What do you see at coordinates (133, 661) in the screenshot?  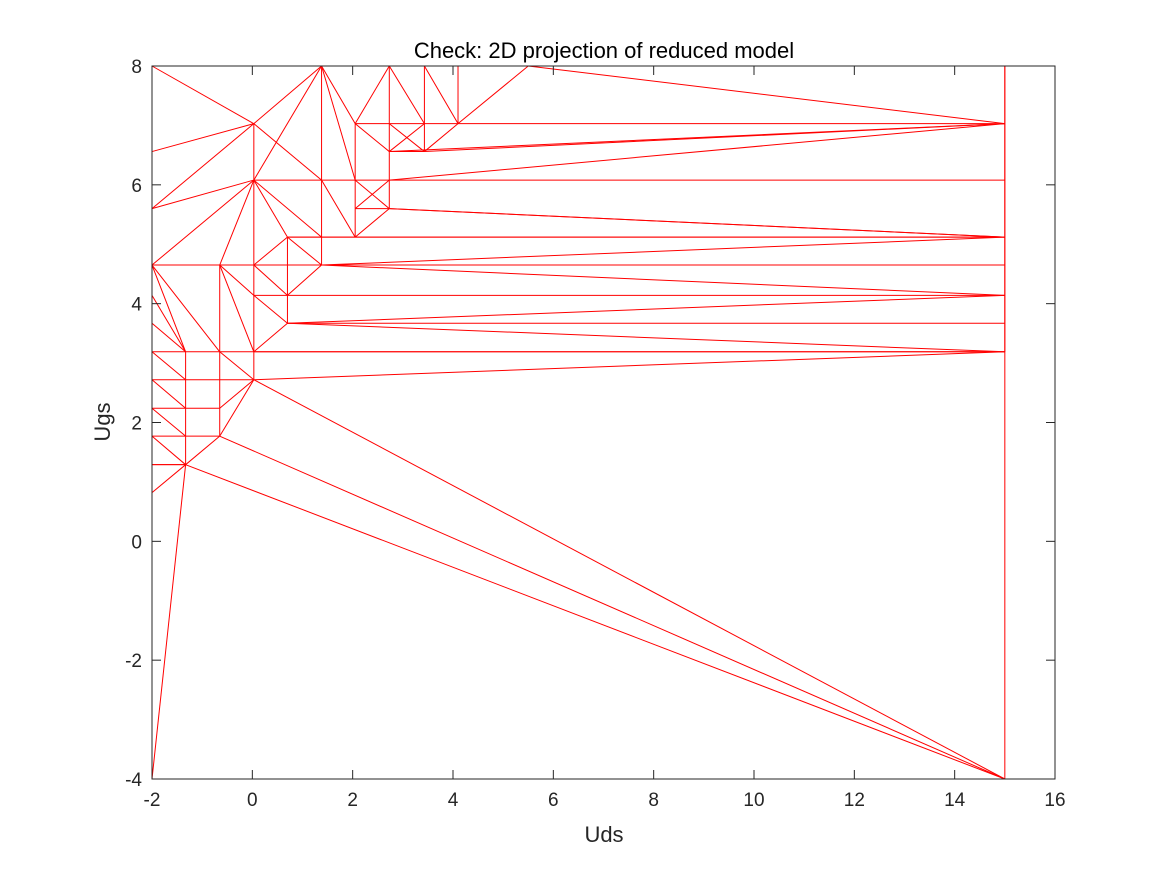 I see `y-tick-label: -2` at bounding box center [133, 661].